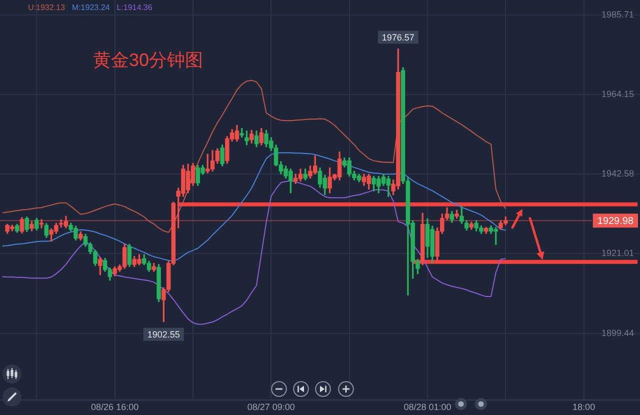 The height and width of the screenshot is (415, 640). What do you see at coordinates (91, 7) in the screenshot?
I see `text: M:1923.24` at bounding box center [91, 7].